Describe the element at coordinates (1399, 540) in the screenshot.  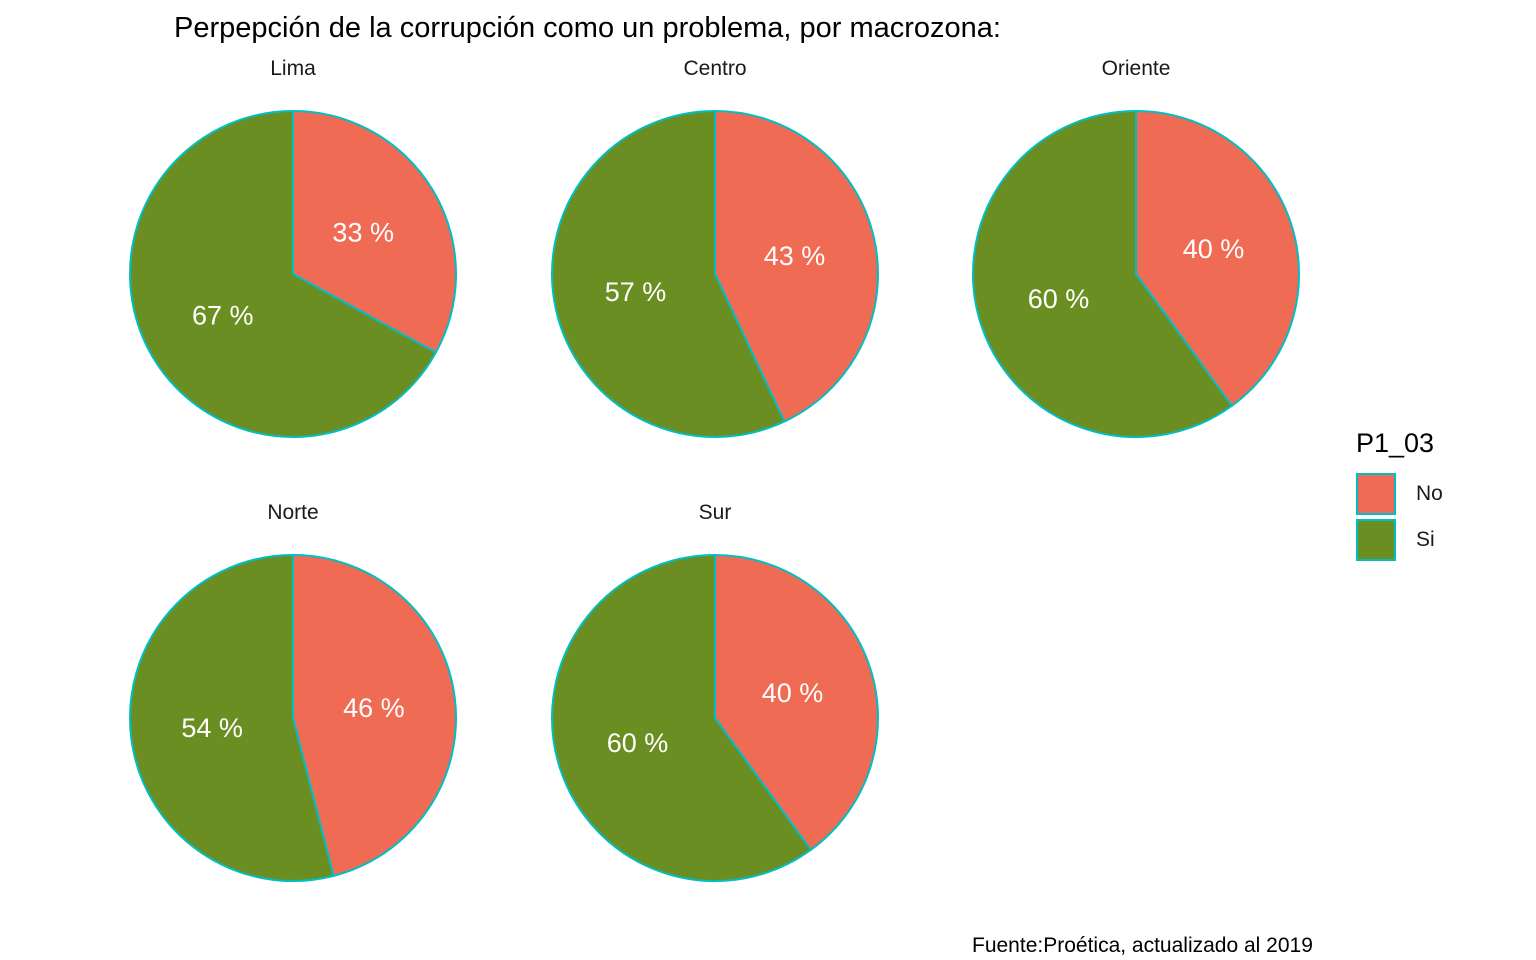
I see `legend-item-si: Si` at that location.